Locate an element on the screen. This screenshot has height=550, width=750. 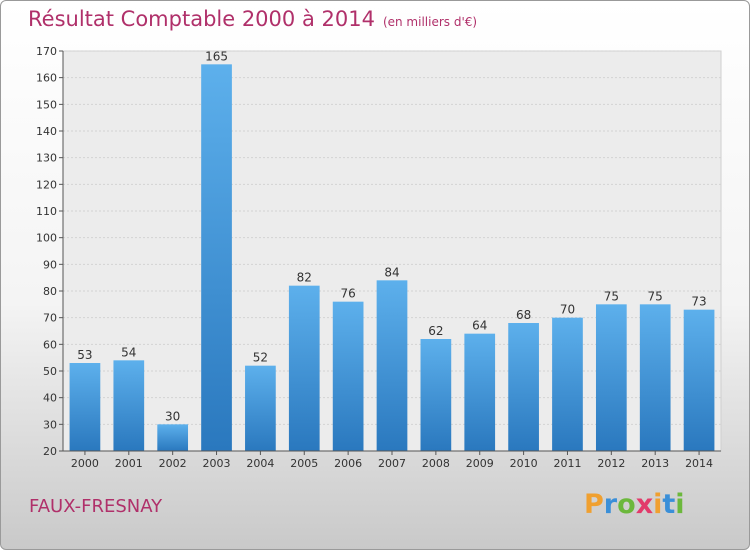
logo-letter: o is located at coordinates (626, 504).